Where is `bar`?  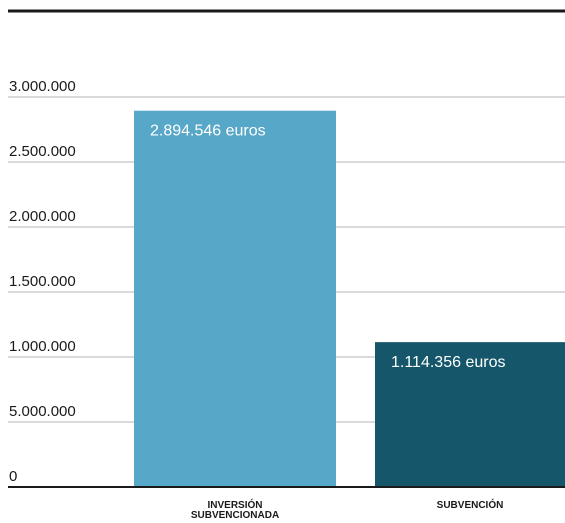 bar is located at coordinates (470, 414).